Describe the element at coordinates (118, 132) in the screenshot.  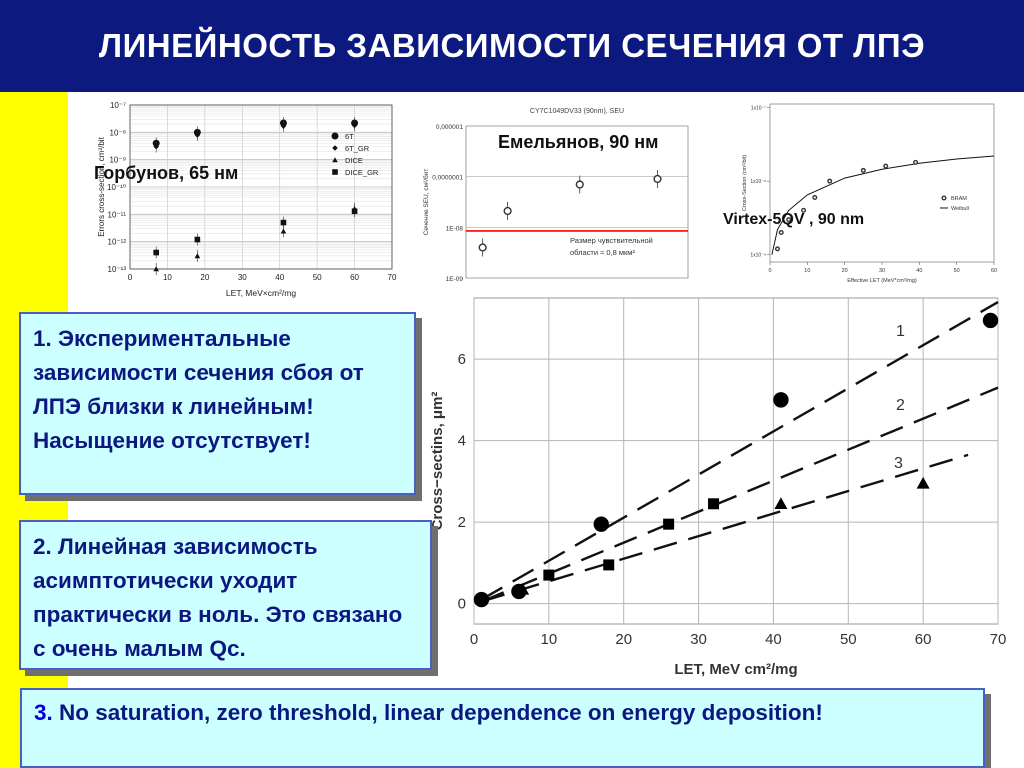
I see `y-tick-label: 10⁻⁸` at that location.